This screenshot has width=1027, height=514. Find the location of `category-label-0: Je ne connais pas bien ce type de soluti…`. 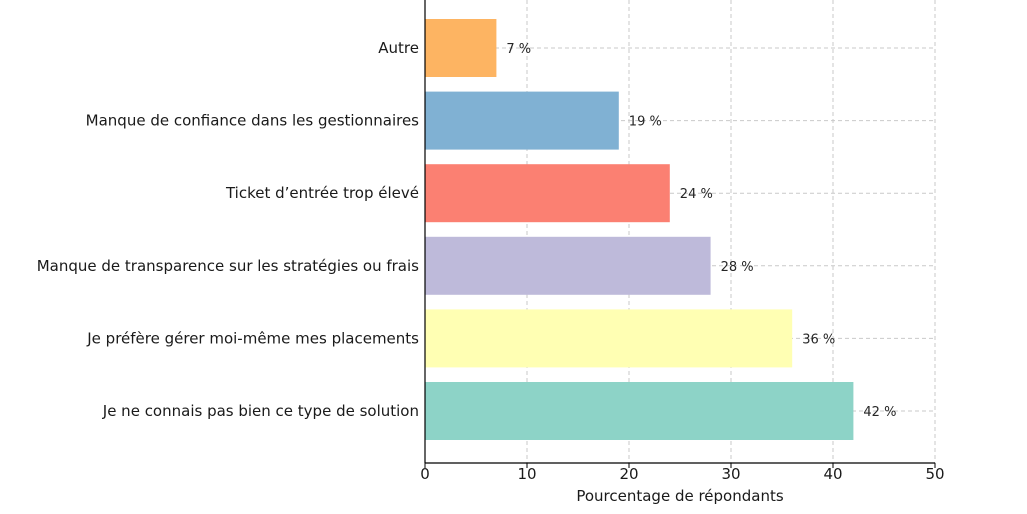

category-label-0: Je ne connais pas bien ce type de soluti… is located at coordinates (260, 411).